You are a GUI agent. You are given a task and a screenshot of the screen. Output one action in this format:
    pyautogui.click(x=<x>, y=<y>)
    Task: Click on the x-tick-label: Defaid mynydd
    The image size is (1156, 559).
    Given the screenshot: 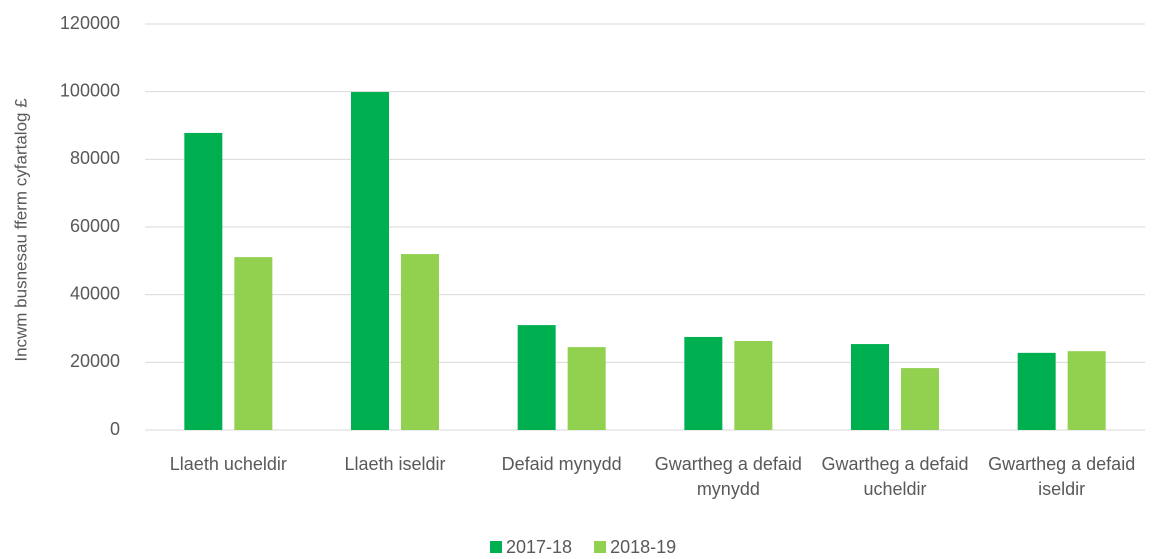 What is the action you would take?
    pyautogui.click(x=561, y=464)
    